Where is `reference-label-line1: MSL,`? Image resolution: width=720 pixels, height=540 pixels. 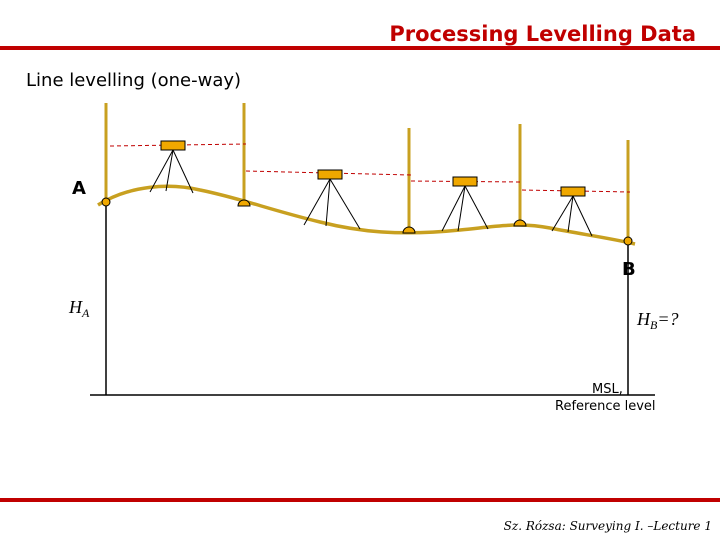 reference-label-line1: MSL, is located at coordinates (607, 389).